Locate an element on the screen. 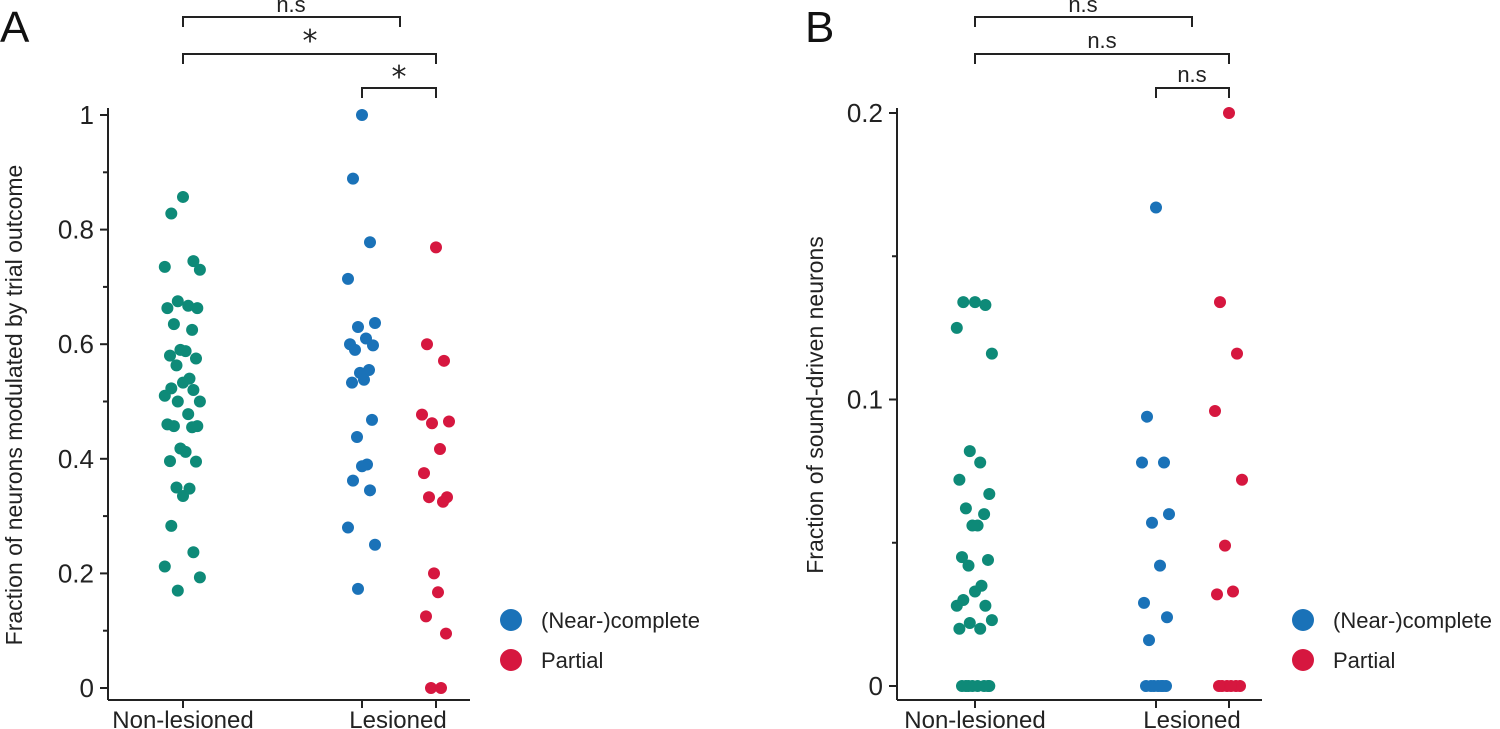 Image resolution: width=1500 pixels, height=729 pixels. panel-b-legend-partial-label: Partial is located at coordinates (1364, 660).